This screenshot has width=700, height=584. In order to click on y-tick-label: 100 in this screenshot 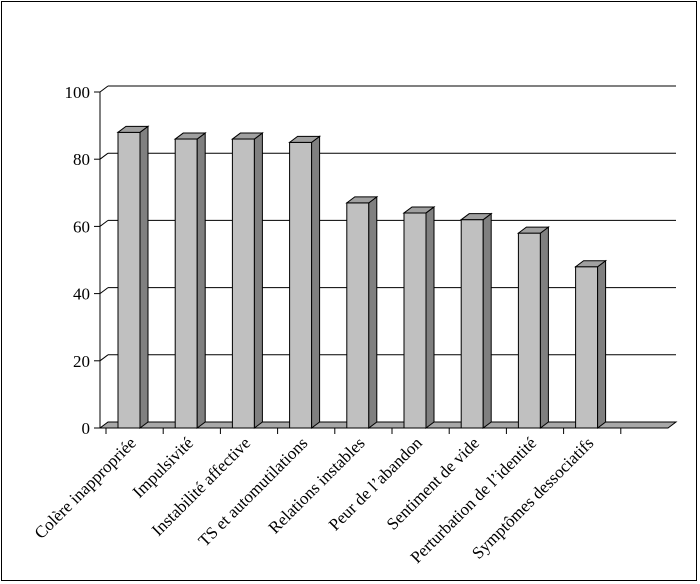, I will do `click(78, 92)`.